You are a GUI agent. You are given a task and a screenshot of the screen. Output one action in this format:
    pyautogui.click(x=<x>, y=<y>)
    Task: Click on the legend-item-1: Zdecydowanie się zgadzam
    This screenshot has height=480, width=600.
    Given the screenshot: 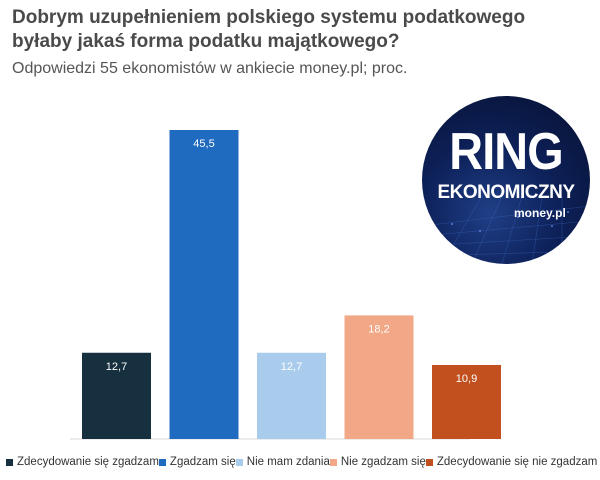 What is the action you would take?
    pyautogui.click(x=82, y=462)
    